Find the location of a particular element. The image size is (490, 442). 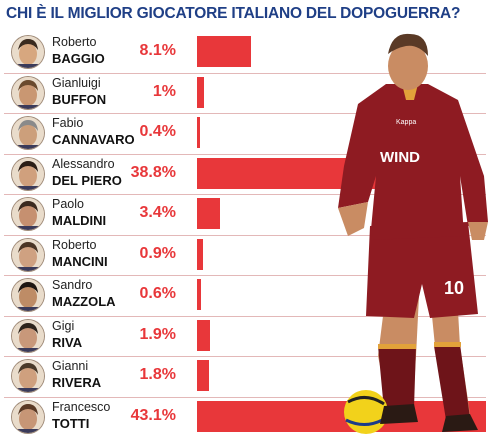

player-last-name: RIVERA is located at coordinates (77, 382).